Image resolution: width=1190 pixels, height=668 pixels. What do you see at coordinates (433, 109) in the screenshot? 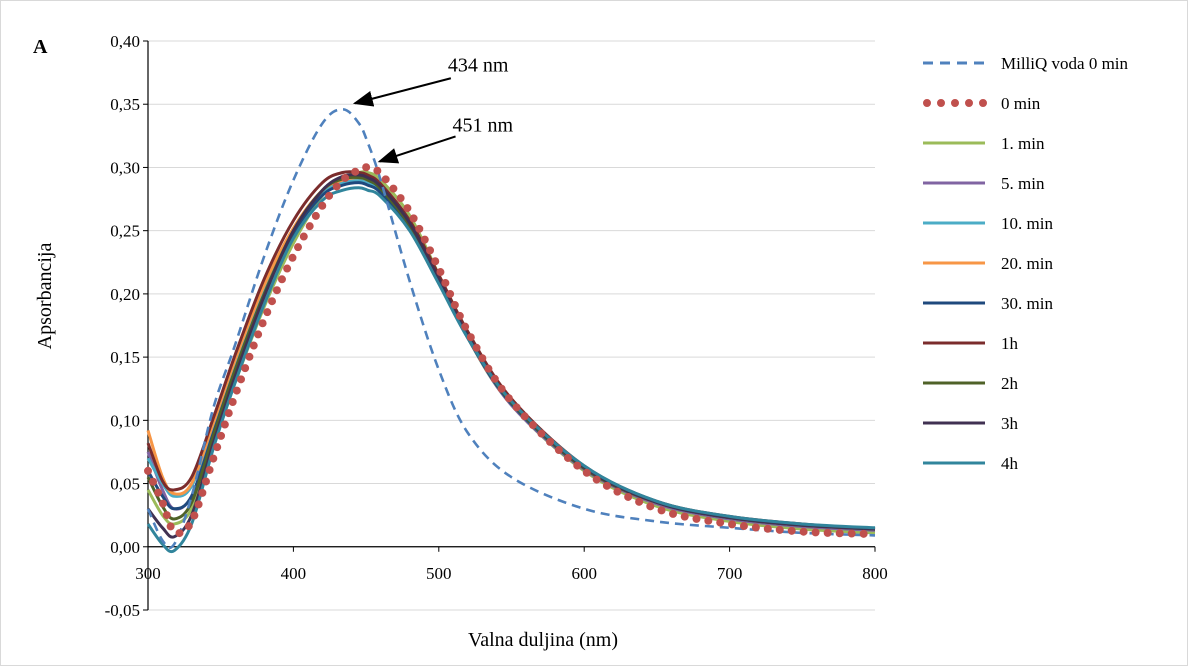
I see `annotations: 434 nm 451 nm` at bounding box center [433, 109].